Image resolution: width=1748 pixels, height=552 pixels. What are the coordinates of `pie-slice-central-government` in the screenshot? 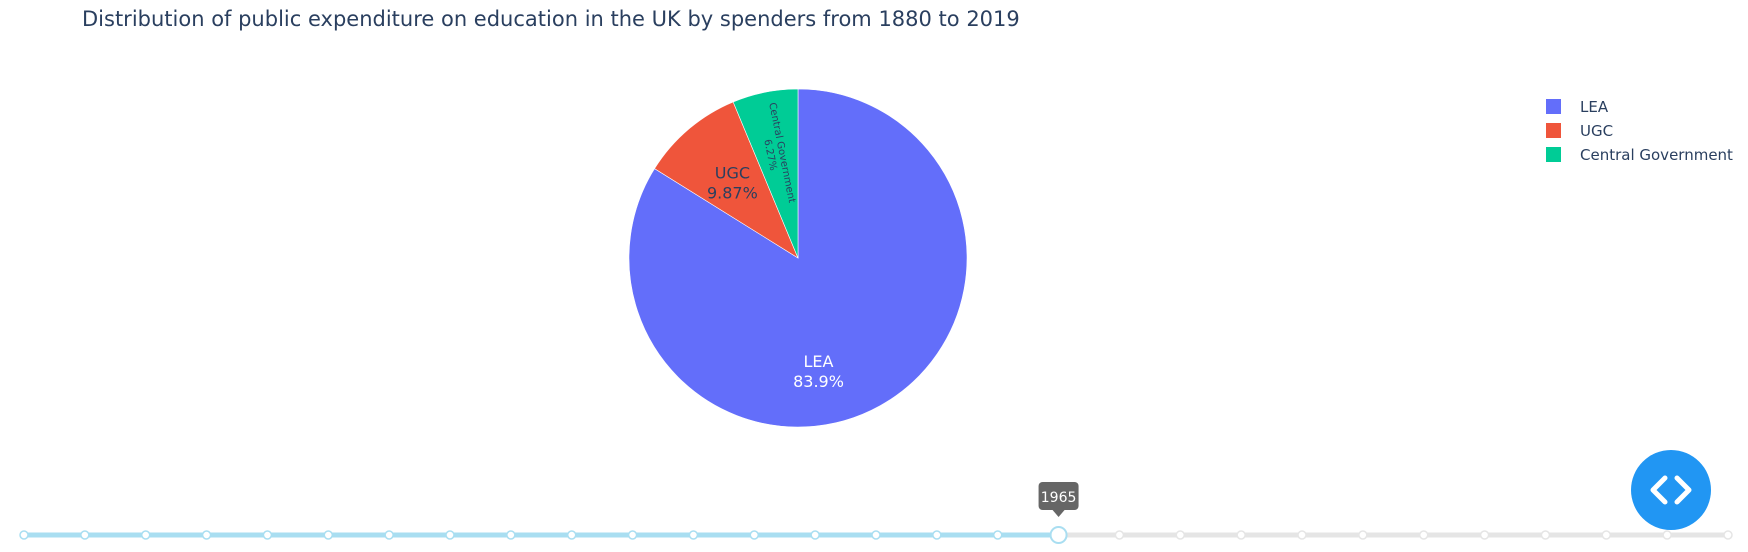 It's located at (765, 173).